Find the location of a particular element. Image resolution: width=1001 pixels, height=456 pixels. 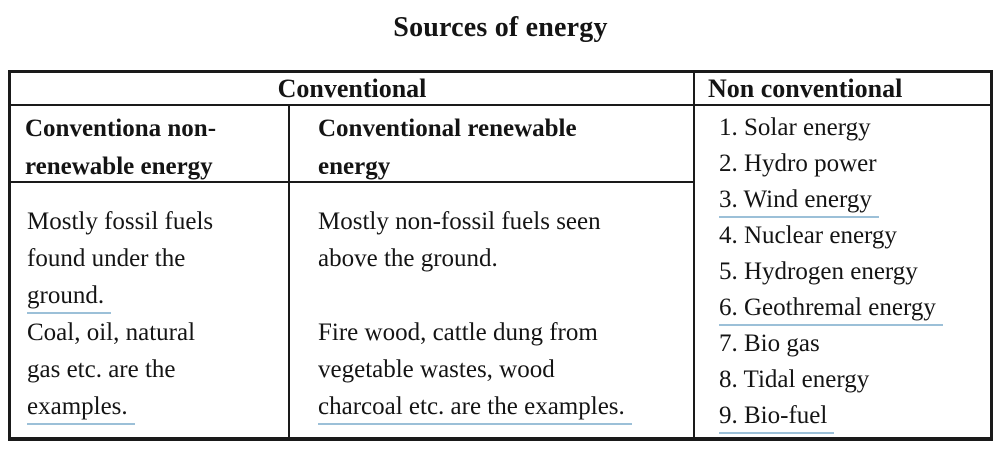

list-item: 3. Wind energy is located at coordinates (852, 200).